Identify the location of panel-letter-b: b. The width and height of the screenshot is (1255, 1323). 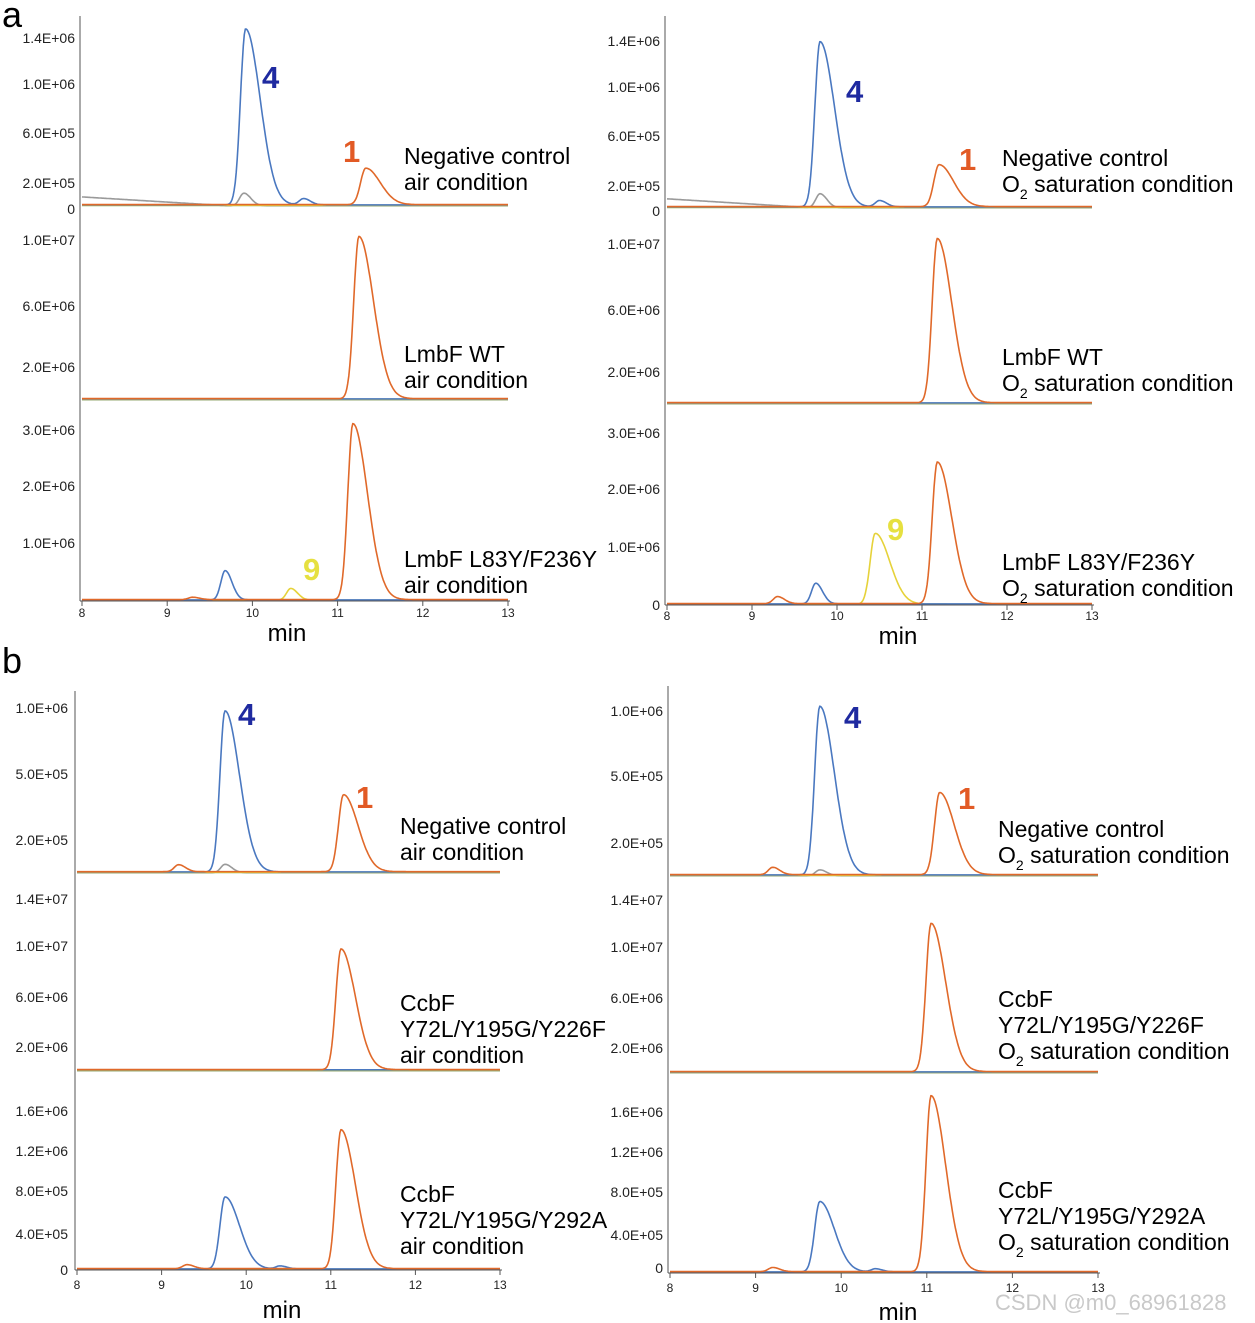
(12, 660).